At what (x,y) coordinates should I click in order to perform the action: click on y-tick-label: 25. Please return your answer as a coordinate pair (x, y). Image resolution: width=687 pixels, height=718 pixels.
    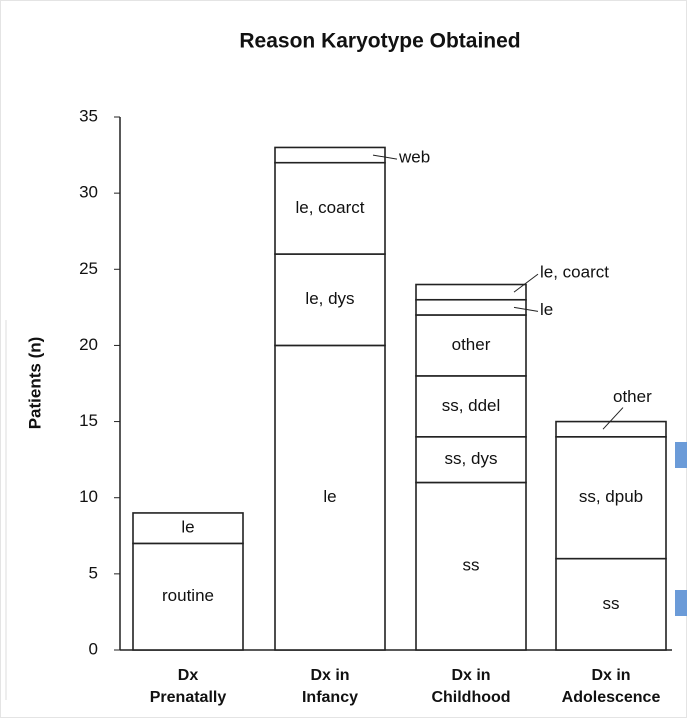
    Looking at the image, I should click on (88, 268).